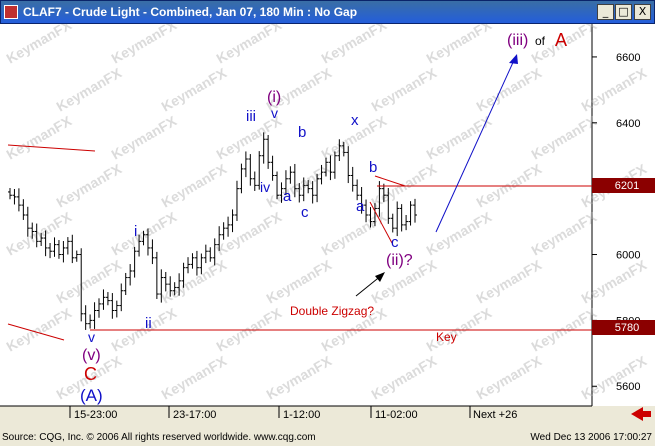 The image size is (655, 446). What do you see at coordinates (36, 332) in the screenshot?
I see `trendline-lower` at bounding box center [36, 332].